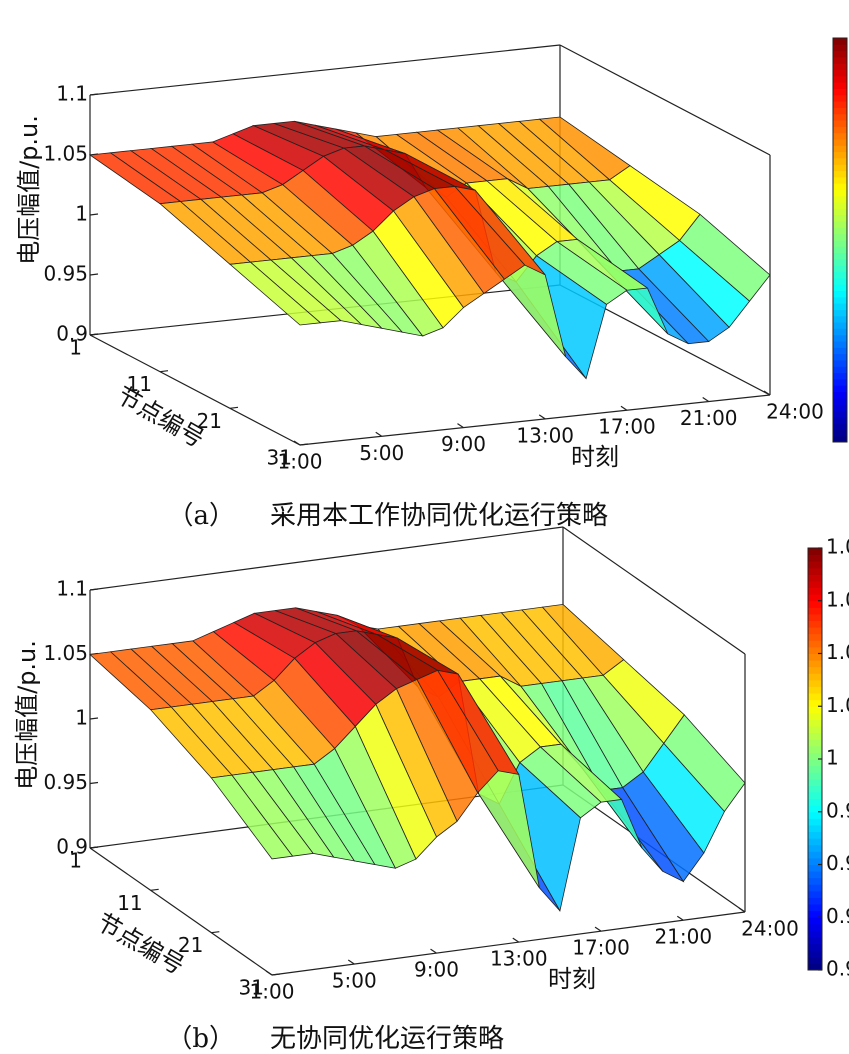 The image size is (849, 1054). I want to click on x-tick-label: 13:00, so click(545, 435).